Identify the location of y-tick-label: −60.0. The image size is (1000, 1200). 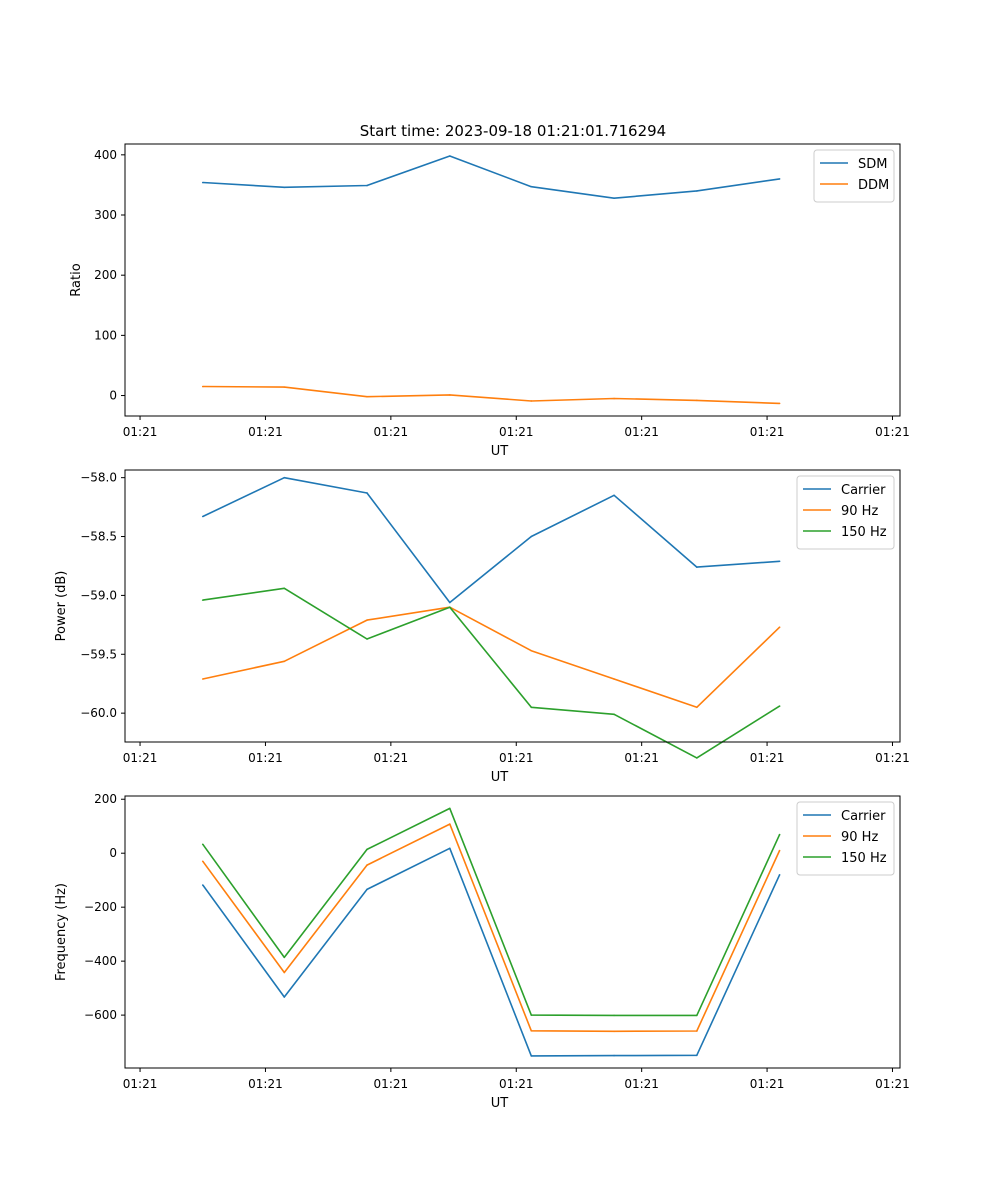
(98, 713).